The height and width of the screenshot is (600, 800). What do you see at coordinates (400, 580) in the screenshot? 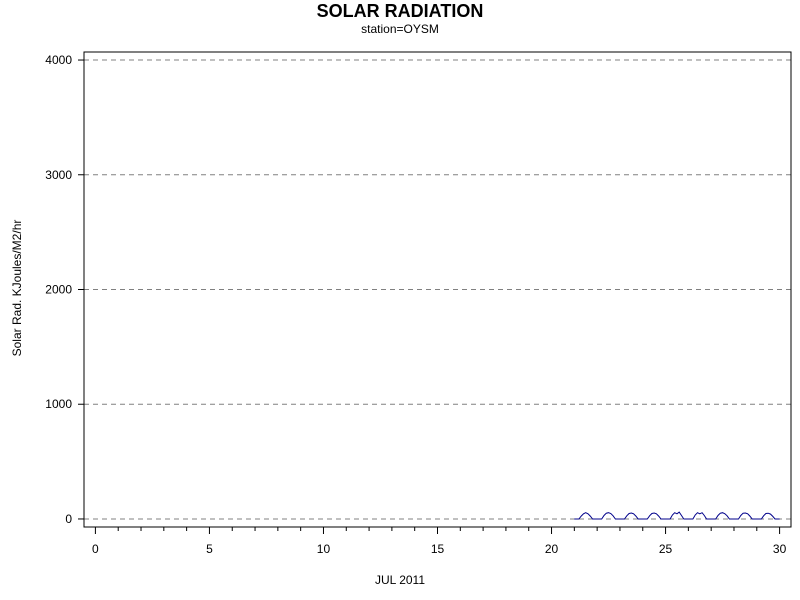
I see `x-axis-label: JUL 2011` at bounding box center [400, 580].